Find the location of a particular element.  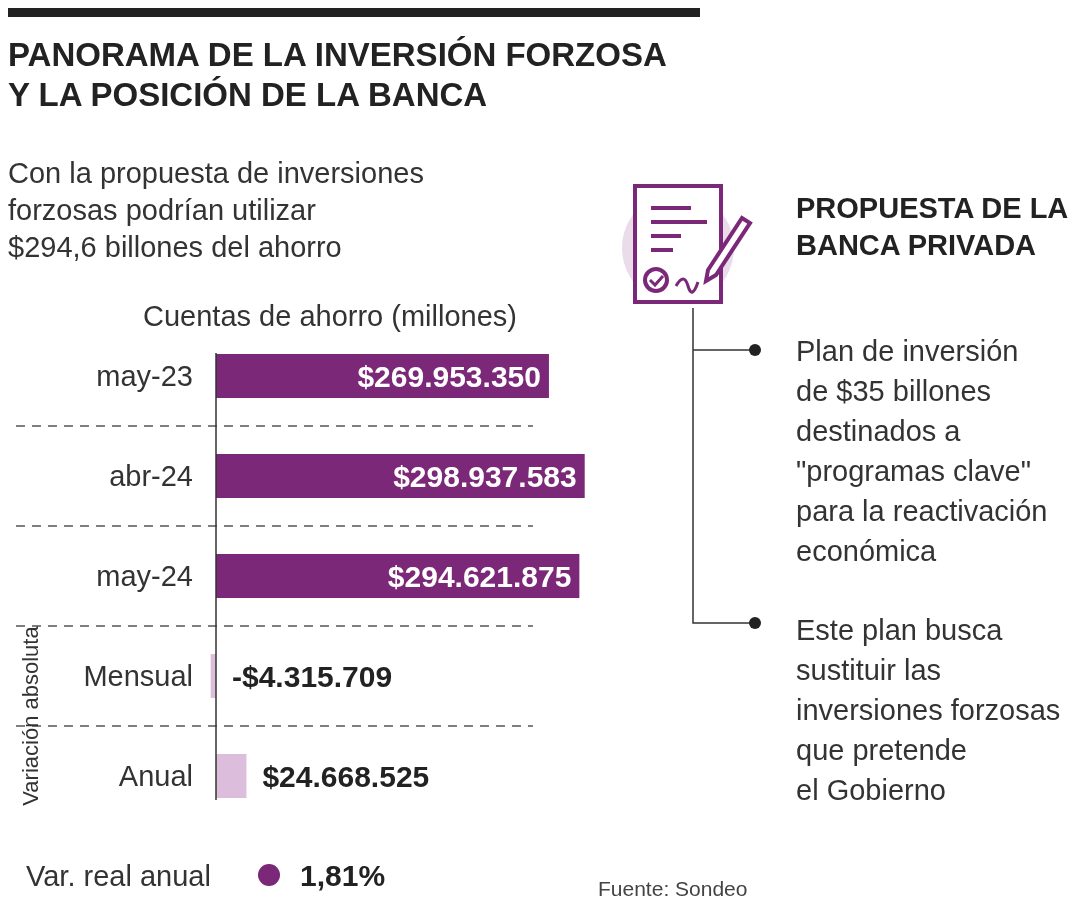

y-tick-label: Mensual is located at coordinates (138, 676).